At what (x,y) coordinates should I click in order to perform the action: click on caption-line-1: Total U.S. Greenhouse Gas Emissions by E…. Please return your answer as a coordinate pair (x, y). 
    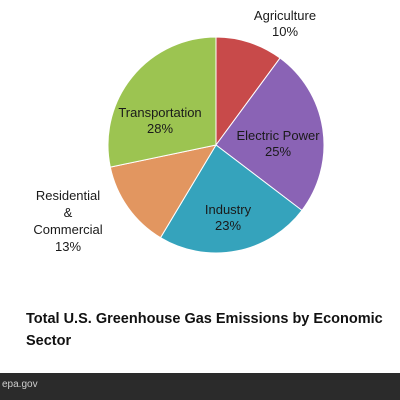
    Looking at the image, I should click on (204, 319).